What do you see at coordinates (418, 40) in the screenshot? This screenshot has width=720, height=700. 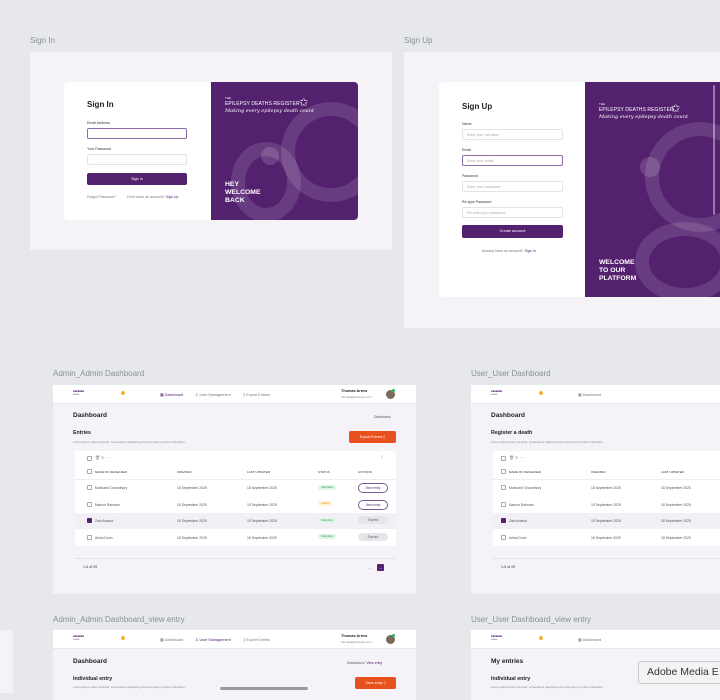 I see `frame-label-sign-up: Sign Up` at bounding box center [418, 40].